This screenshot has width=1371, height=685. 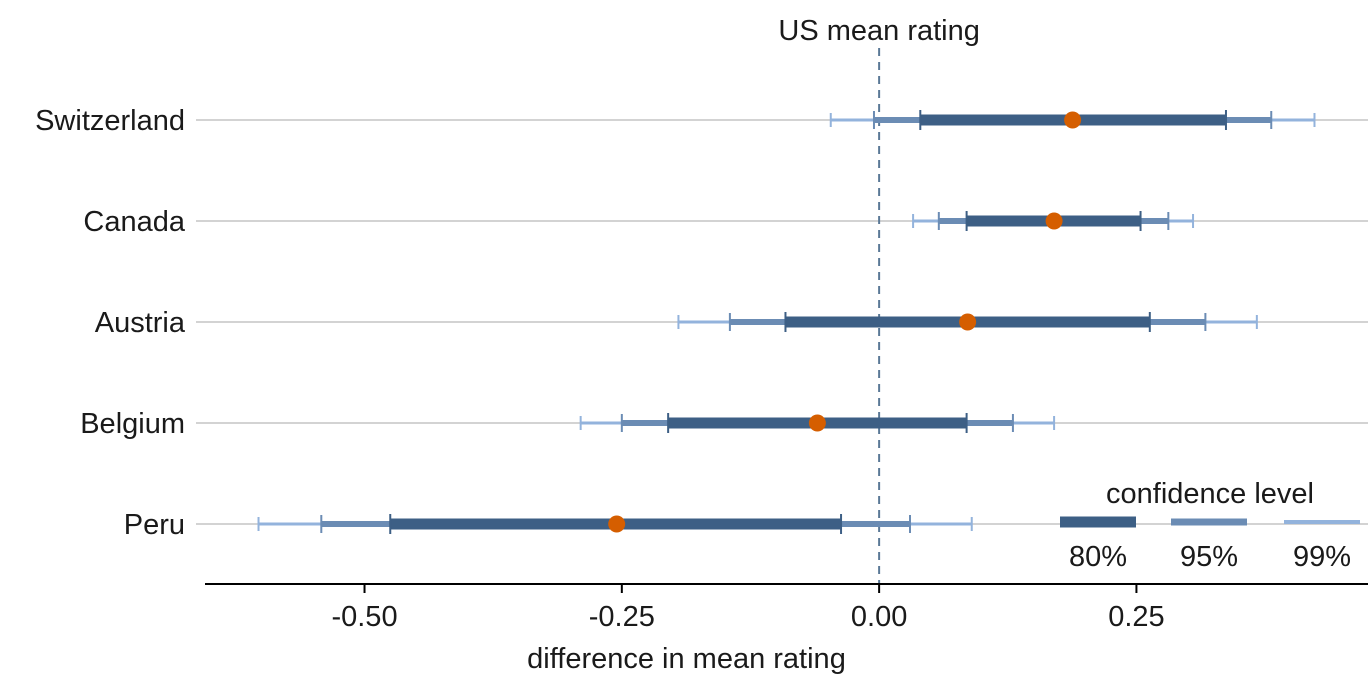 I want to click on point-estimate-switzerland, so click(x=1073, y=120).